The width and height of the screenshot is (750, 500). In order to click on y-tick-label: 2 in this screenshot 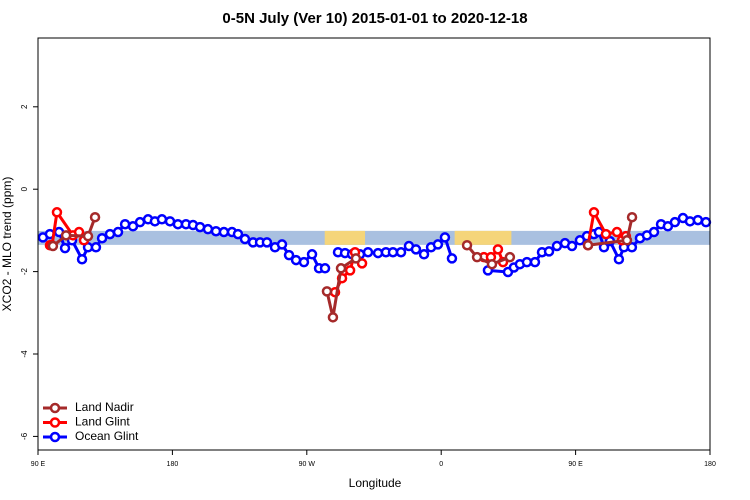, I will do `click(24, 106)`.